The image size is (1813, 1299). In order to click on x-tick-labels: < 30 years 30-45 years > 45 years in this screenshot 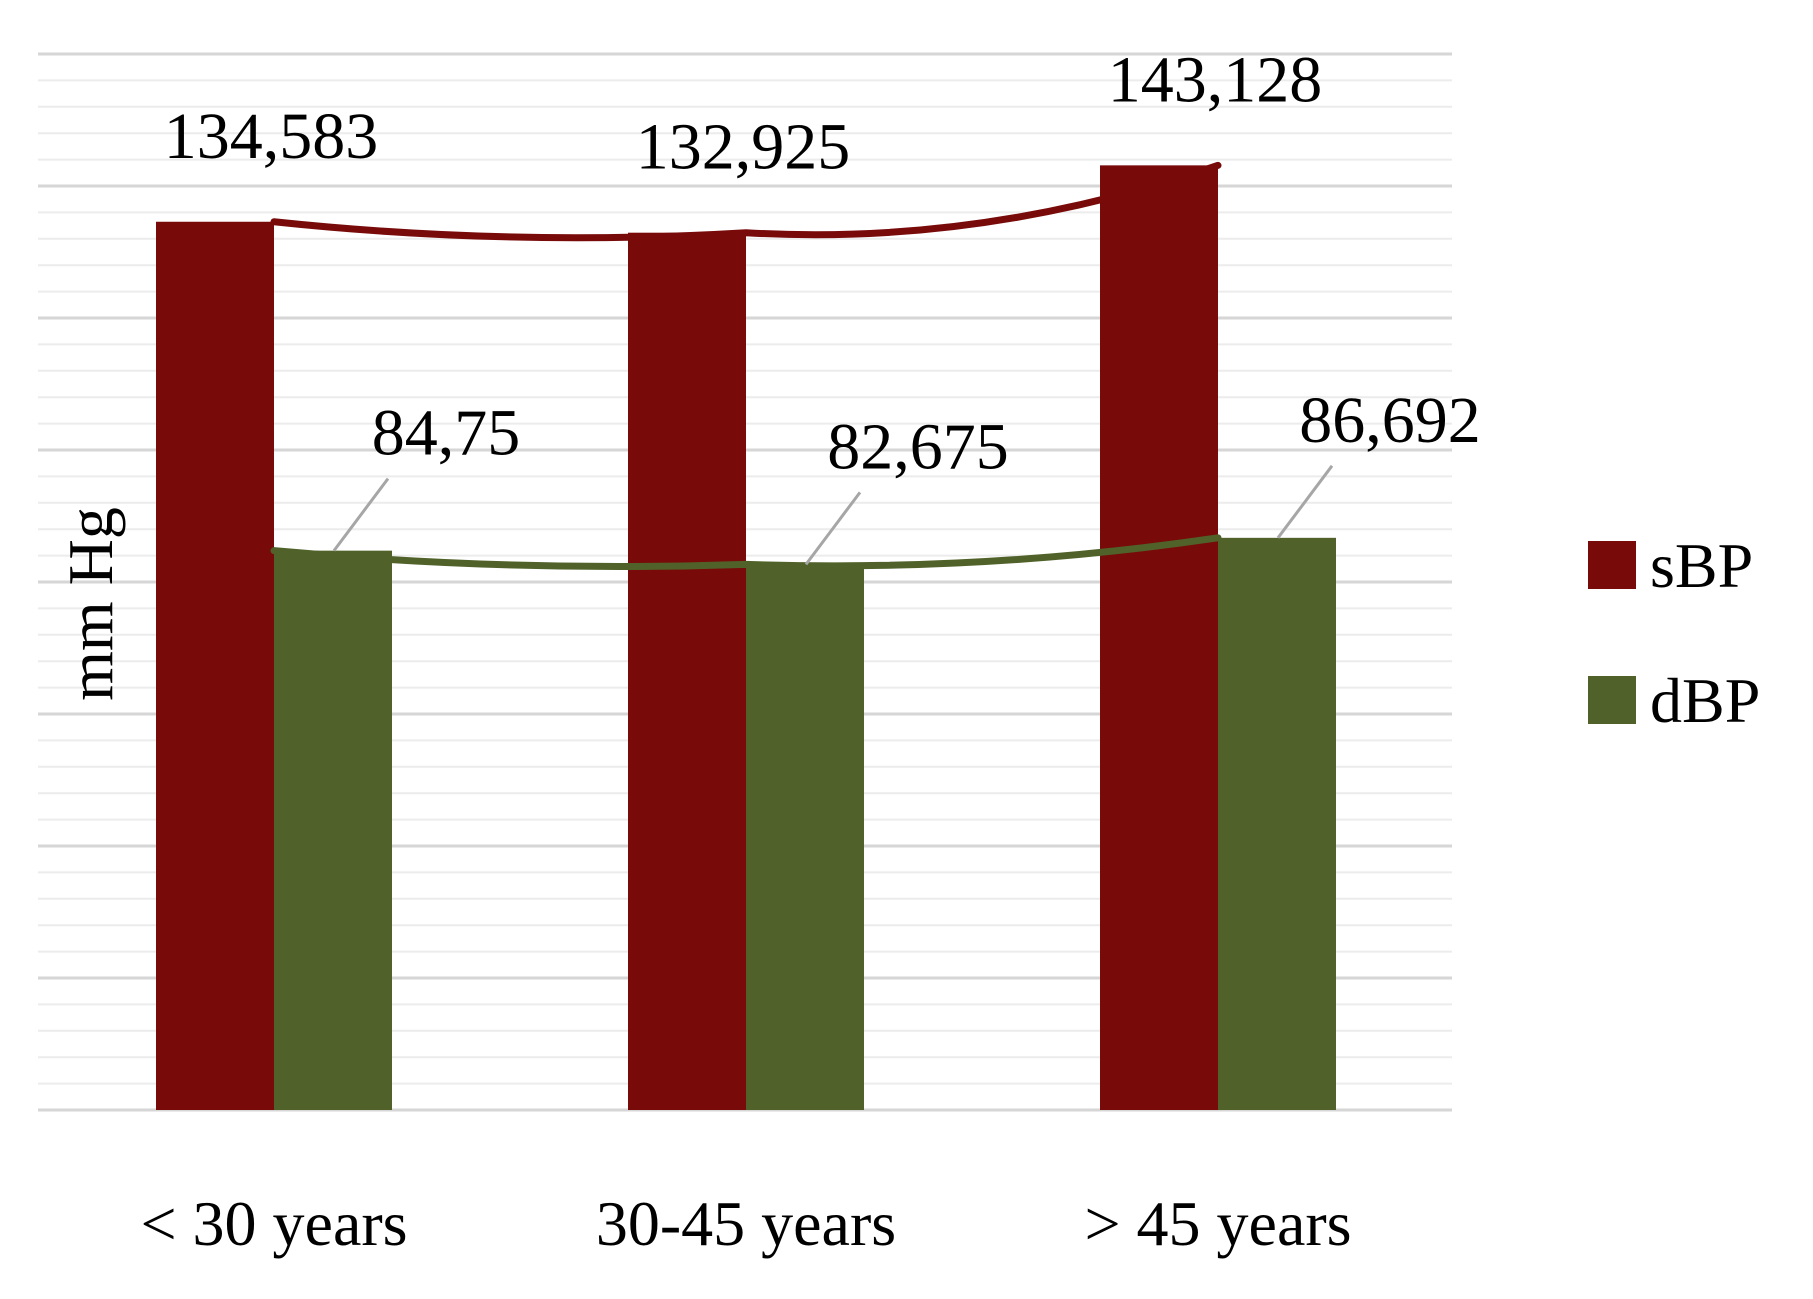, I will do `click(745, 1223)`.